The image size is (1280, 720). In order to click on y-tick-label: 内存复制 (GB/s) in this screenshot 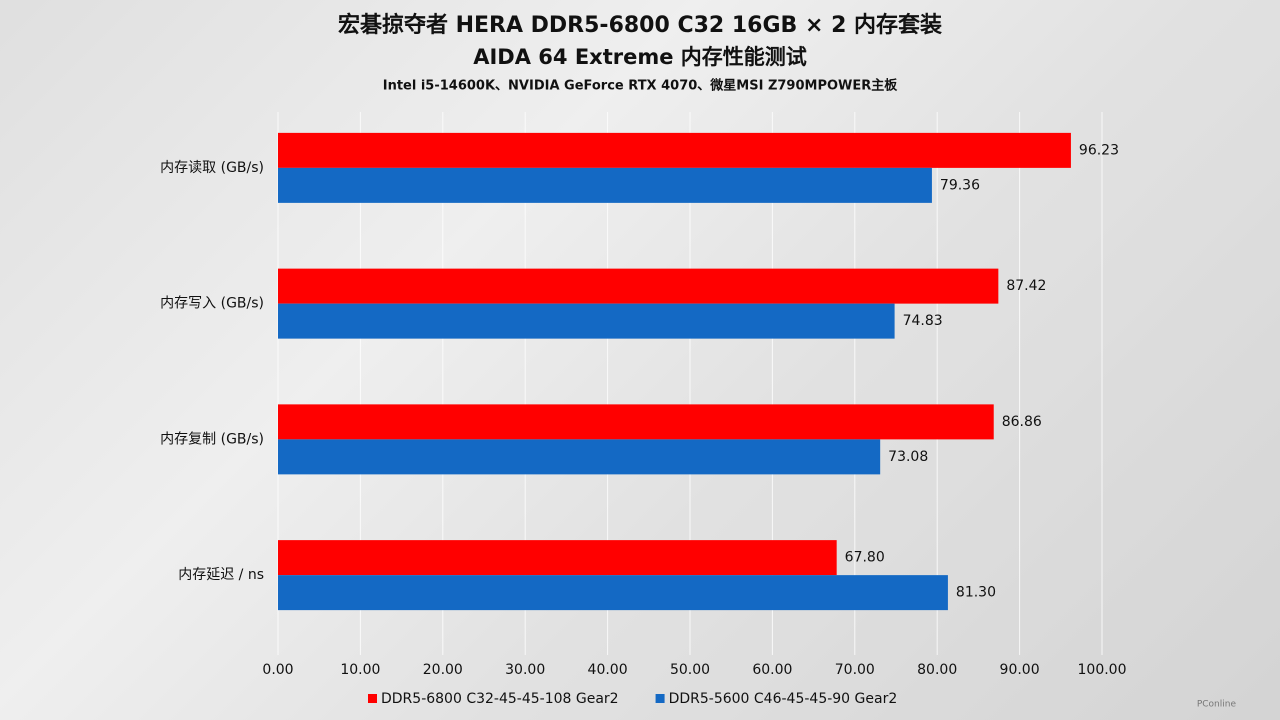, I will do `click(212, 438)`.